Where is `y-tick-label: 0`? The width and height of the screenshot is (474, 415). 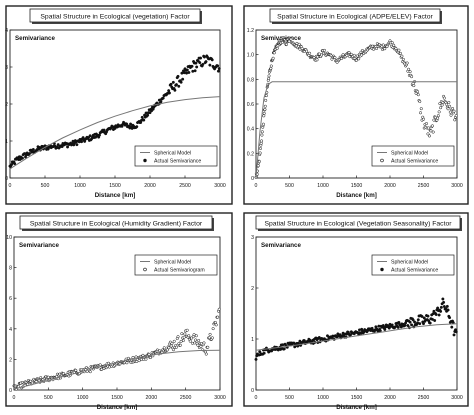 y-tick-label: 0 is located at coordinates (6, 179).